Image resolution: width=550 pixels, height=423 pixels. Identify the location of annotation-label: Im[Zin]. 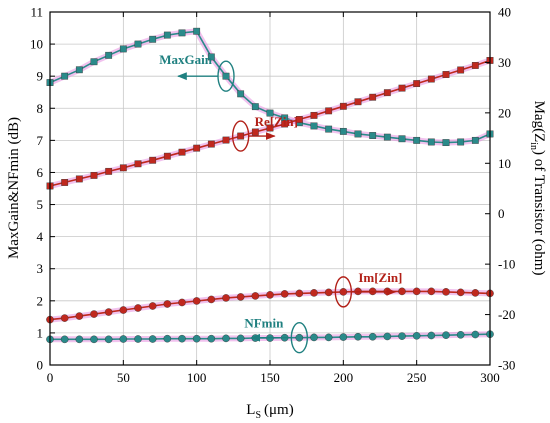
(380, 277).